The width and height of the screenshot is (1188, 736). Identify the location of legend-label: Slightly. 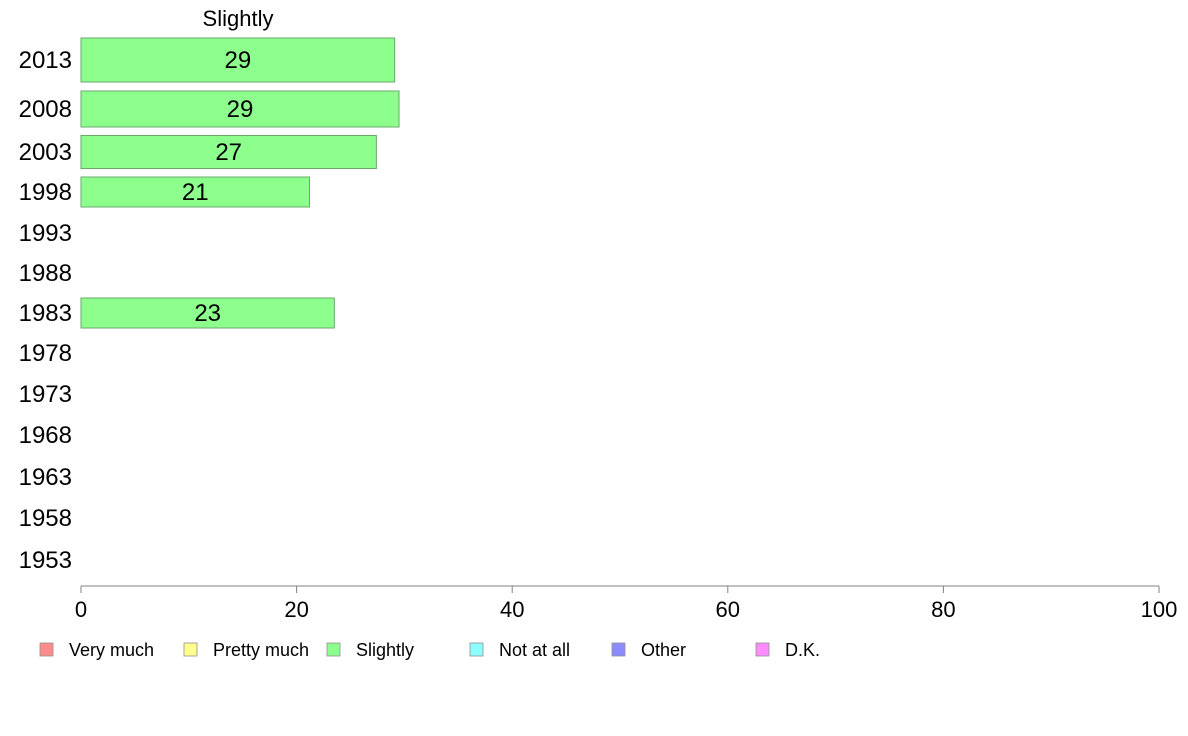
(385, 650).